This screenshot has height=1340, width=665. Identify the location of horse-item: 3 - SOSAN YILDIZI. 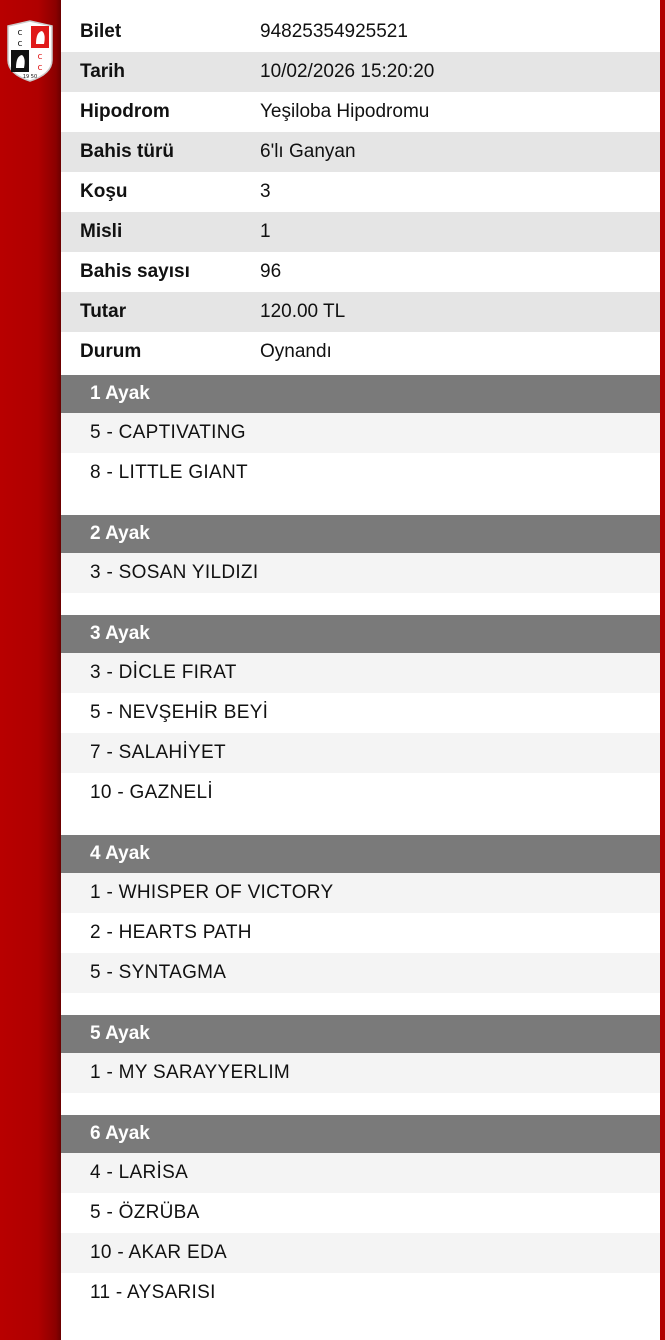
(360, 573).